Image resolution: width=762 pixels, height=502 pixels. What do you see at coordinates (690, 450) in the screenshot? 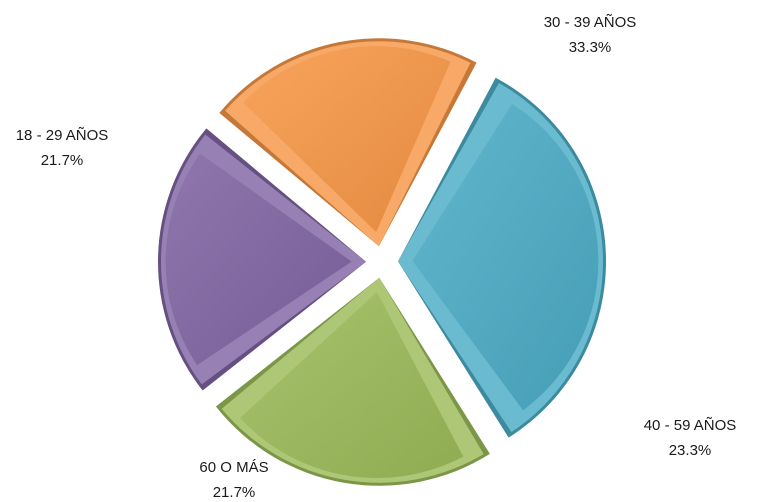
I see `slice-value-label: 23.3%` at bounding box center [690, 450].